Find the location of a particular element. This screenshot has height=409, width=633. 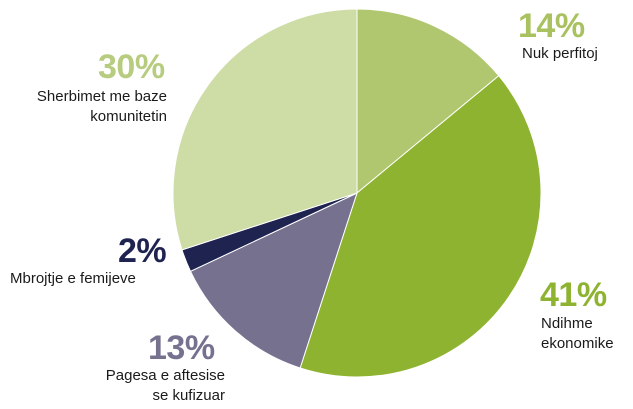

label-ndihme-ekonomike: Ndihme ekonomike is located at coordinates (577, 334).